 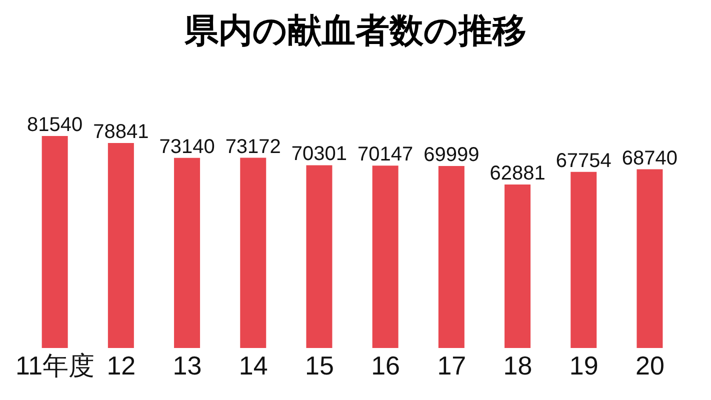 What do you see at coordinates (187, 365) in the screenshot?
I see `x-tick-label: 13` at bounding box center [187, 365].